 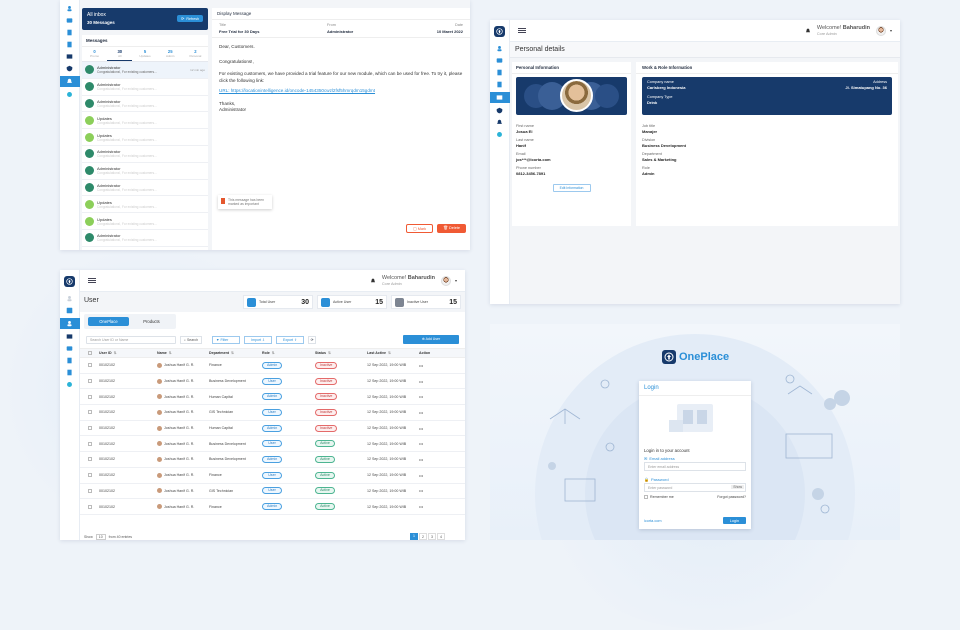 I want to click on avatar, so click(x=880, y=30).